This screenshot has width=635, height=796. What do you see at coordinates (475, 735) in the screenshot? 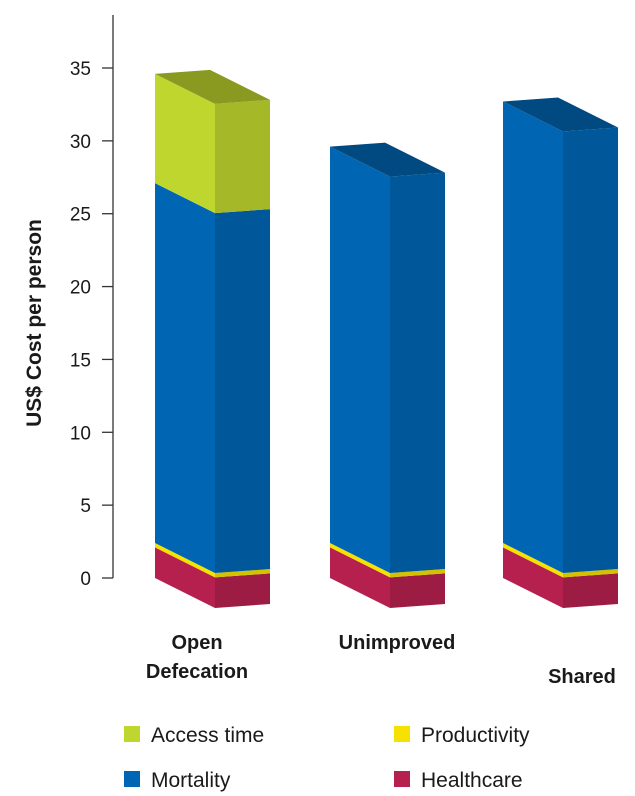
I see `legend-label: Productivity` at bounding box center [475, 735].